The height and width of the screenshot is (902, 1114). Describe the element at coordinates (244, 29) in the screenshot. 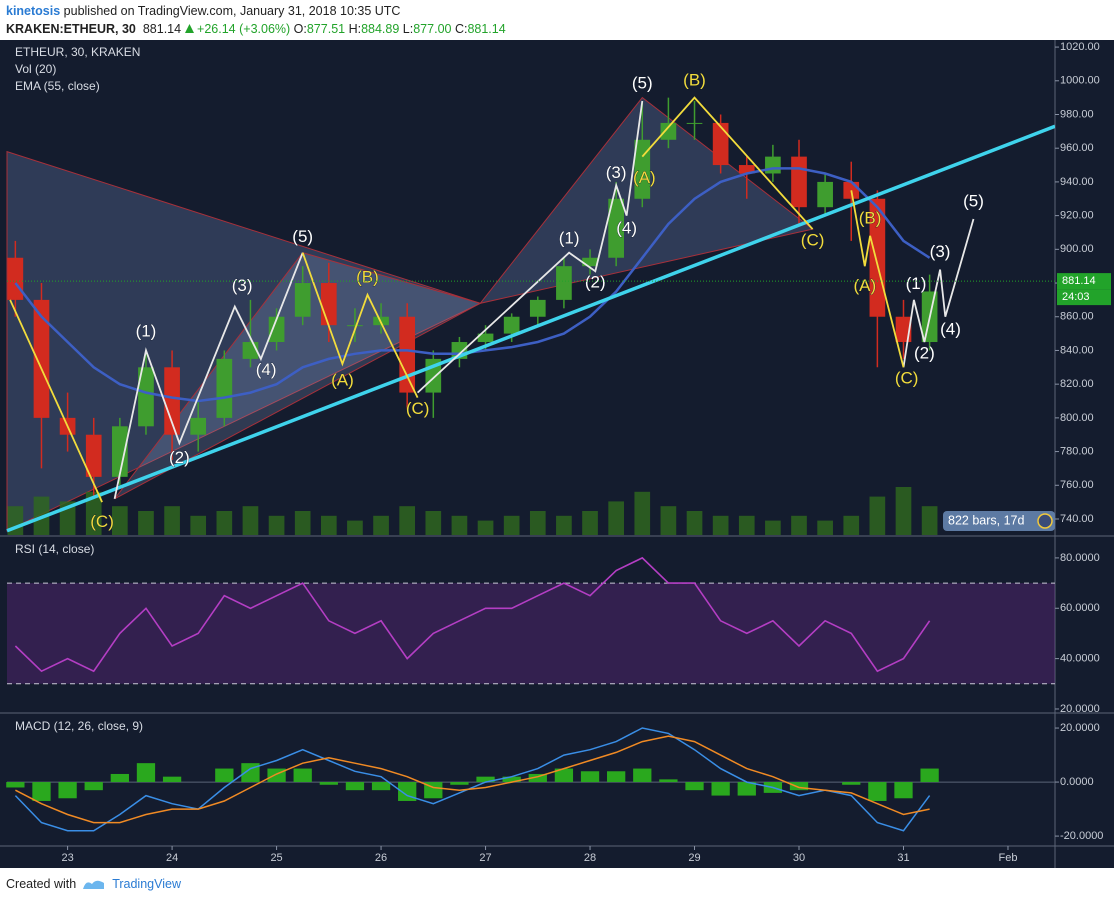

I see `change: +26.14 (+3.06%)` at that location.